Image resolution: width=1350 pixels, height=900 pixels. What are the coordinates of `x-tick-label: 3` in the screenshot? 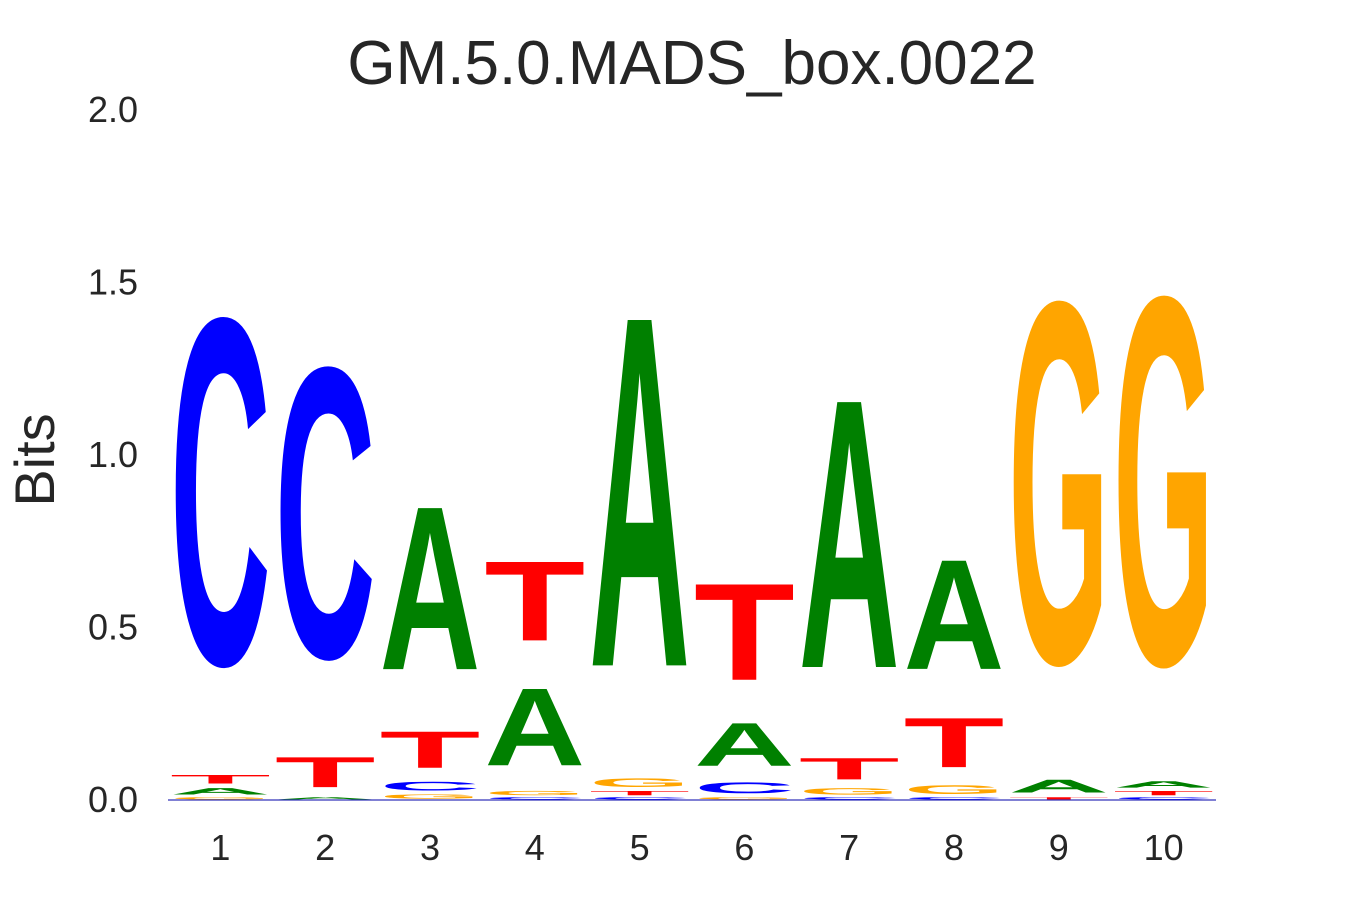 It's located at (430, 847).